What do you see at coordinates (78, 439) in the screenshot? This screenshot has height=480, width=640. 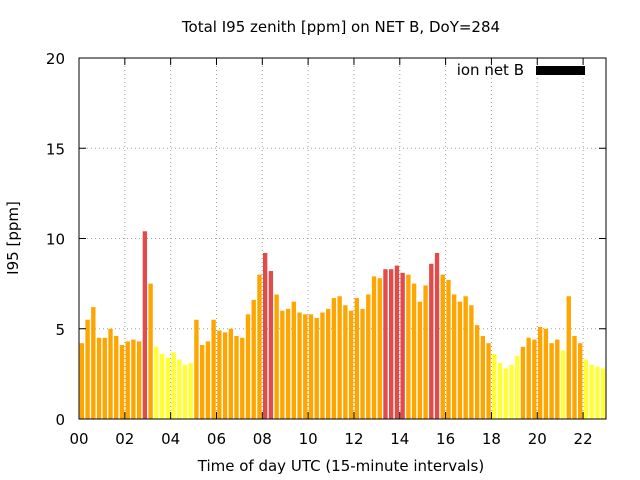 I see `x-tick-label: 00` at bounding box center [78, 439].